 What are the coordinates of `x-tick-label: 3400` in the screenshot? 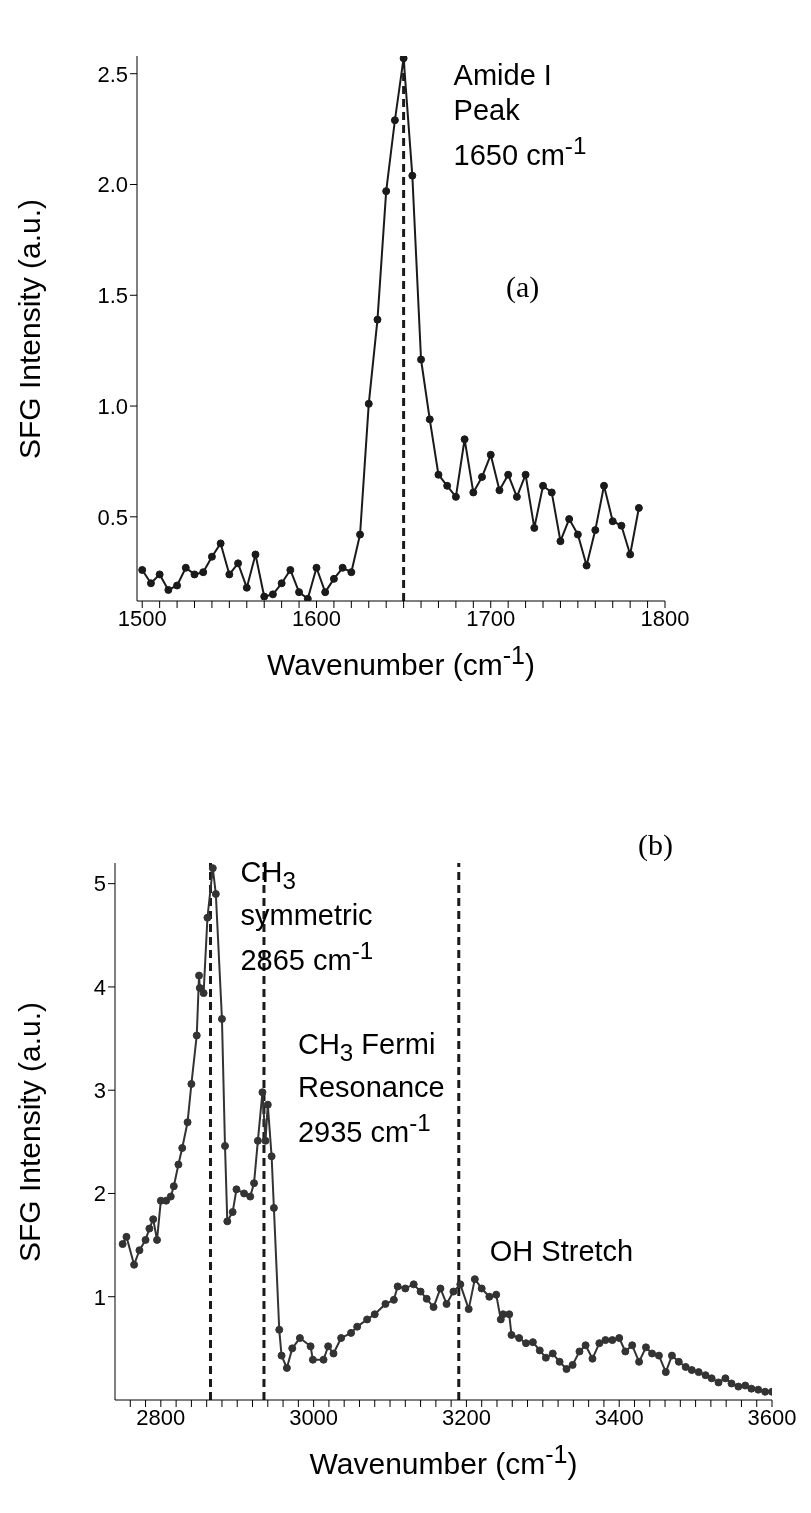 It's located at (619, 1417).